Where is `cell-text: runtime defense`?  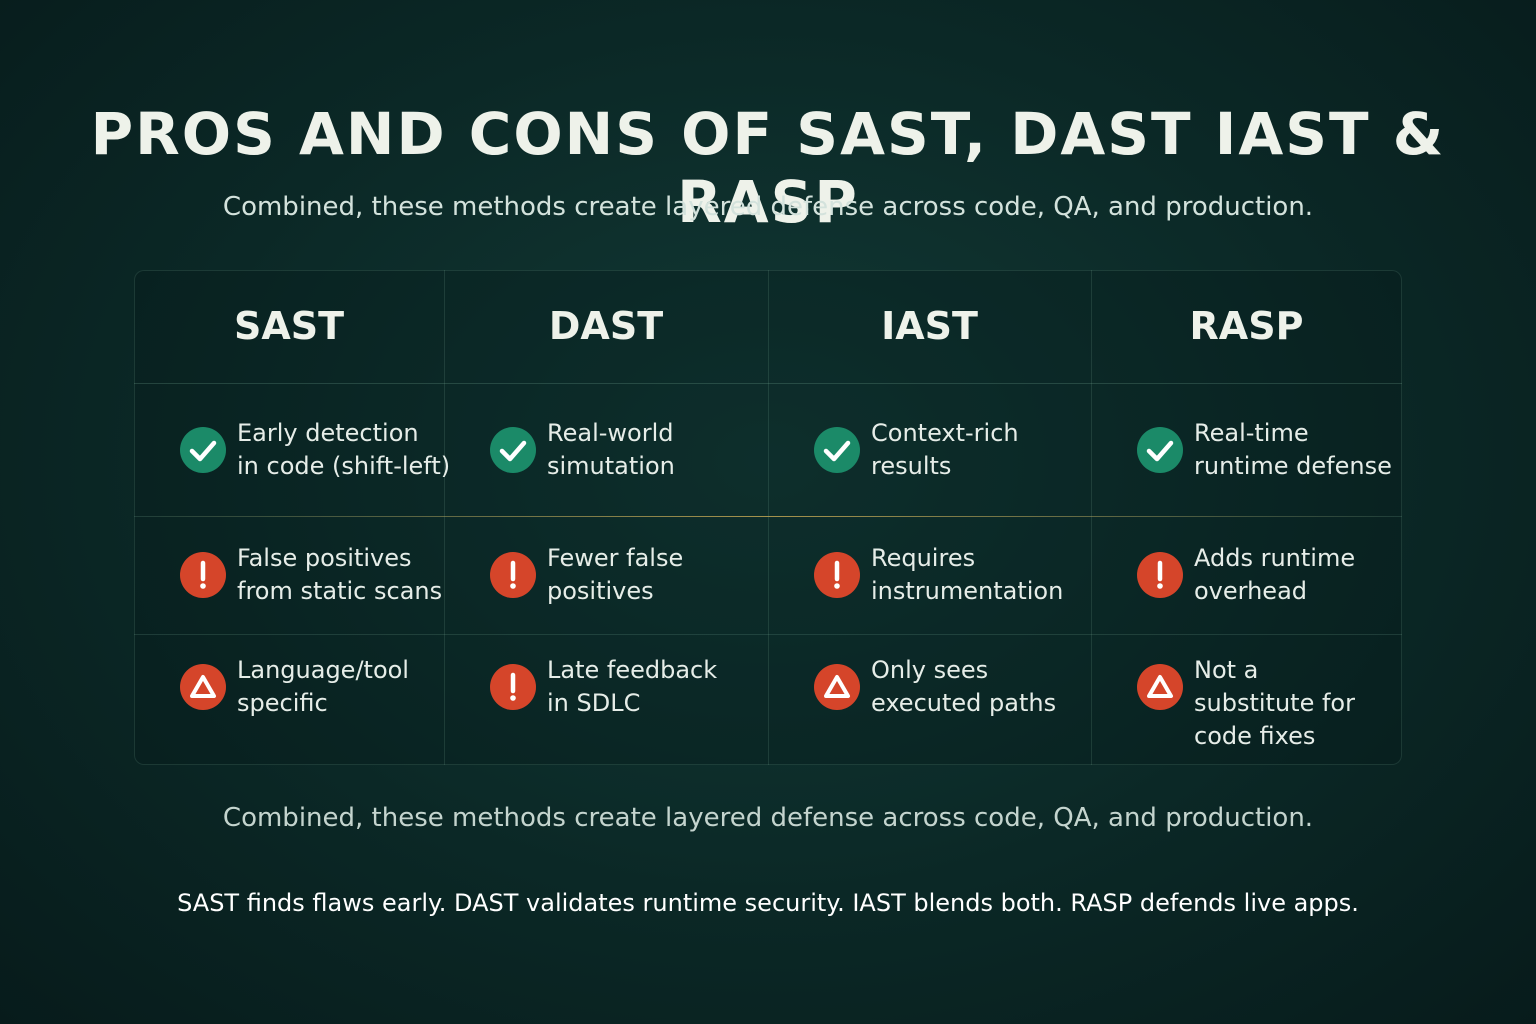
cell-text: runtime defense is located at coordinates (1293, 465).